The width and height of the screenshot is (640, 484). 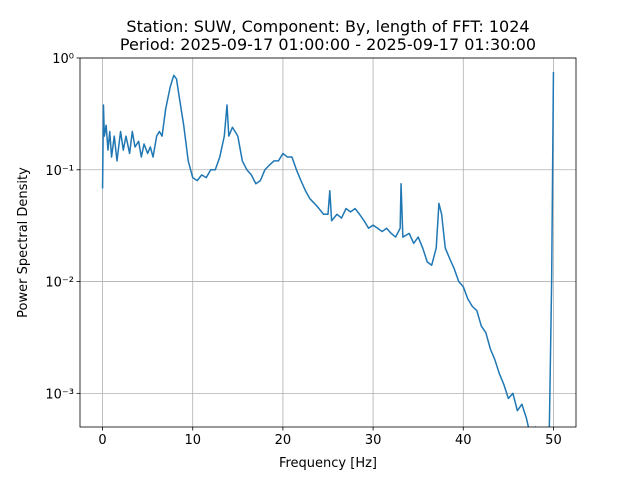 I want to click on x-tick-label: 50, so click(x=553, y=440).